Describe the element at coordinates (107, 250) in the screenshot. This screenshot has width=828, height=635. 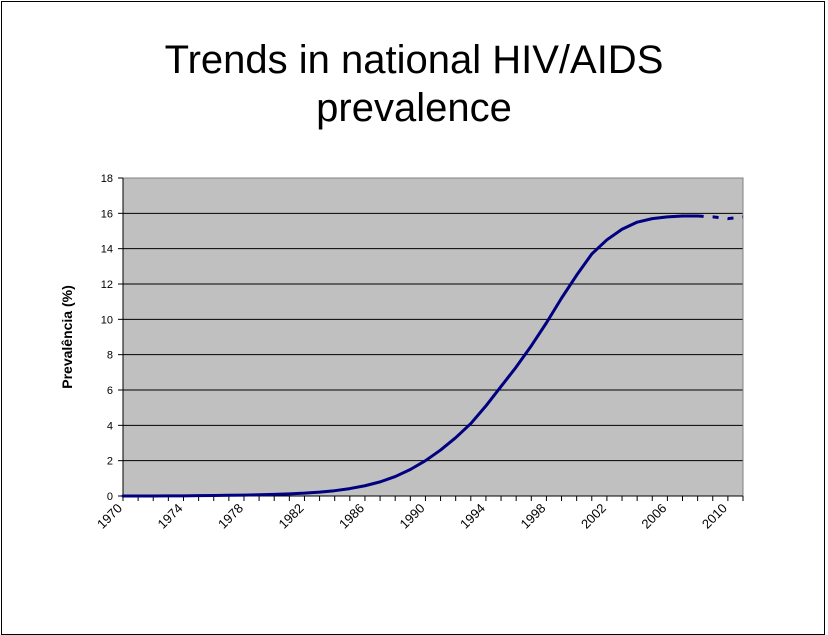
I see `y-tick-label: 14` at that location.